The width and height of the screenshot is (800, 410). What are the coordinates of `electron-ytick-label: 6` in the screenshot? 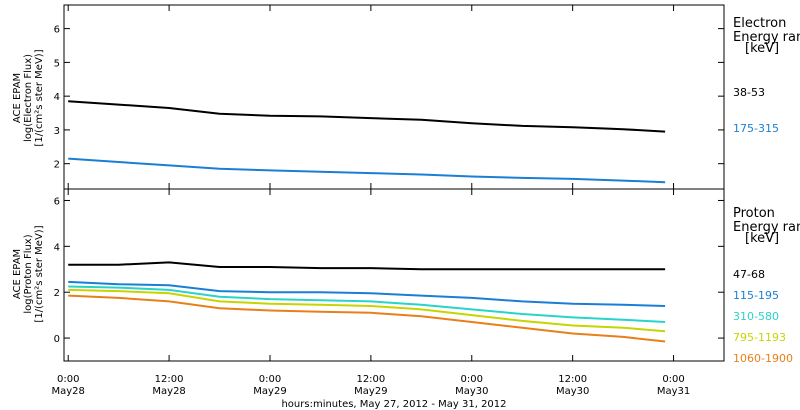 It's located at (57, 30).